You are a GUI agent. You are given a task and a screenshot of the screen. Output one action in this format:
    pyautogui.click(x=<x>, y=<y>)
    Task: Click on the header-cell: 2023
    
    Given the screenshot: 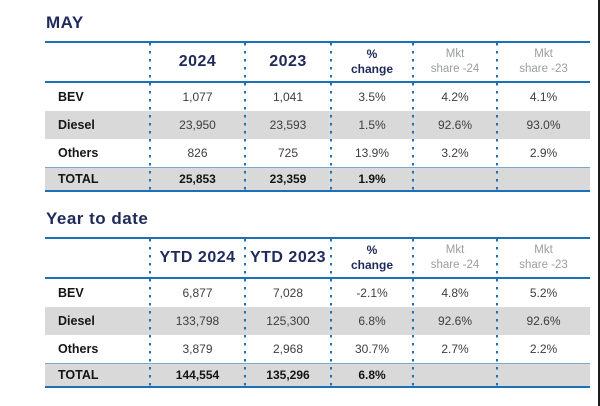 What is the action you would take?
    pyautogui.click(x=288, y=62)
    